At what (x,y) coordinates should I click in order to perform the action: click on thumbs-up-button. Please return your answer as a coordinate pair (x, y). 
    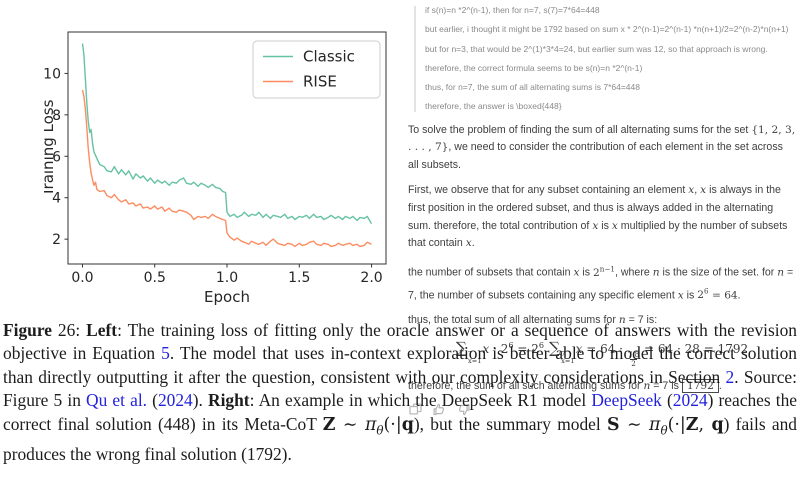
    Looking at the image, I should click on (439, 409).